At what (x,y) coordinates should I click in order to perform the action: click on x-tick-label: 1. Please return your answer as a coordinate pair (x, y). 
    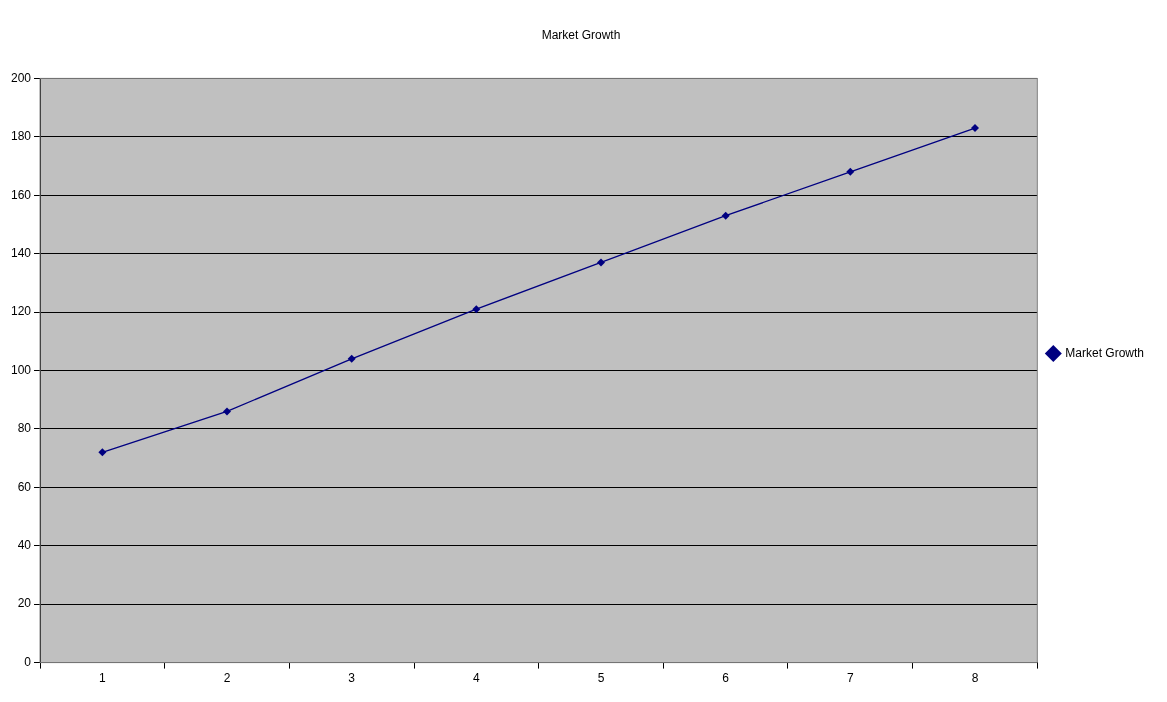
    Looking at the image, I should click on (103, 678).